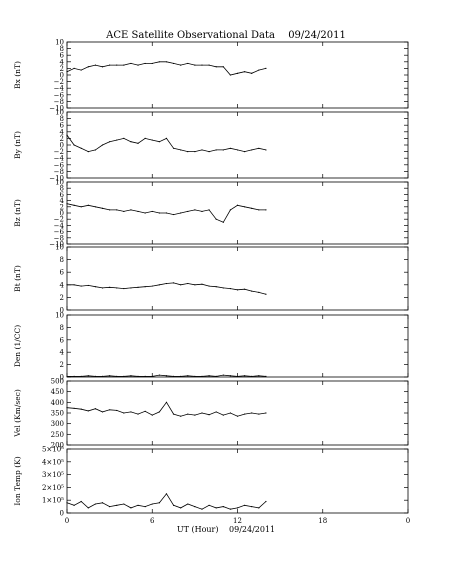  I want to click on y-tick-label: 200, so click(57, 446).